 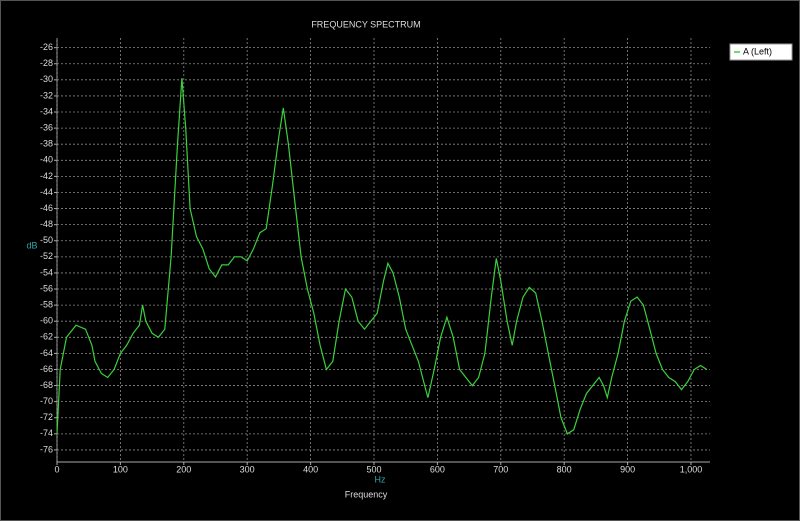 What do you see at coordinates (120, 469) in the screenshot?
I see `x-tick-label: 100` at bounding box center [120, 469].